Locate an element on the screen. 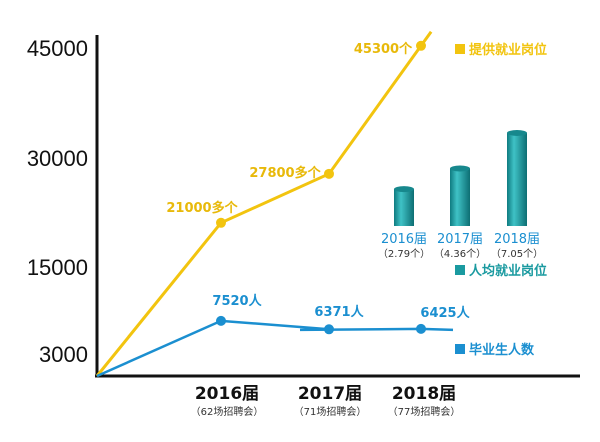  y-tick-label: 30000 is located at coordinates (57, 158).